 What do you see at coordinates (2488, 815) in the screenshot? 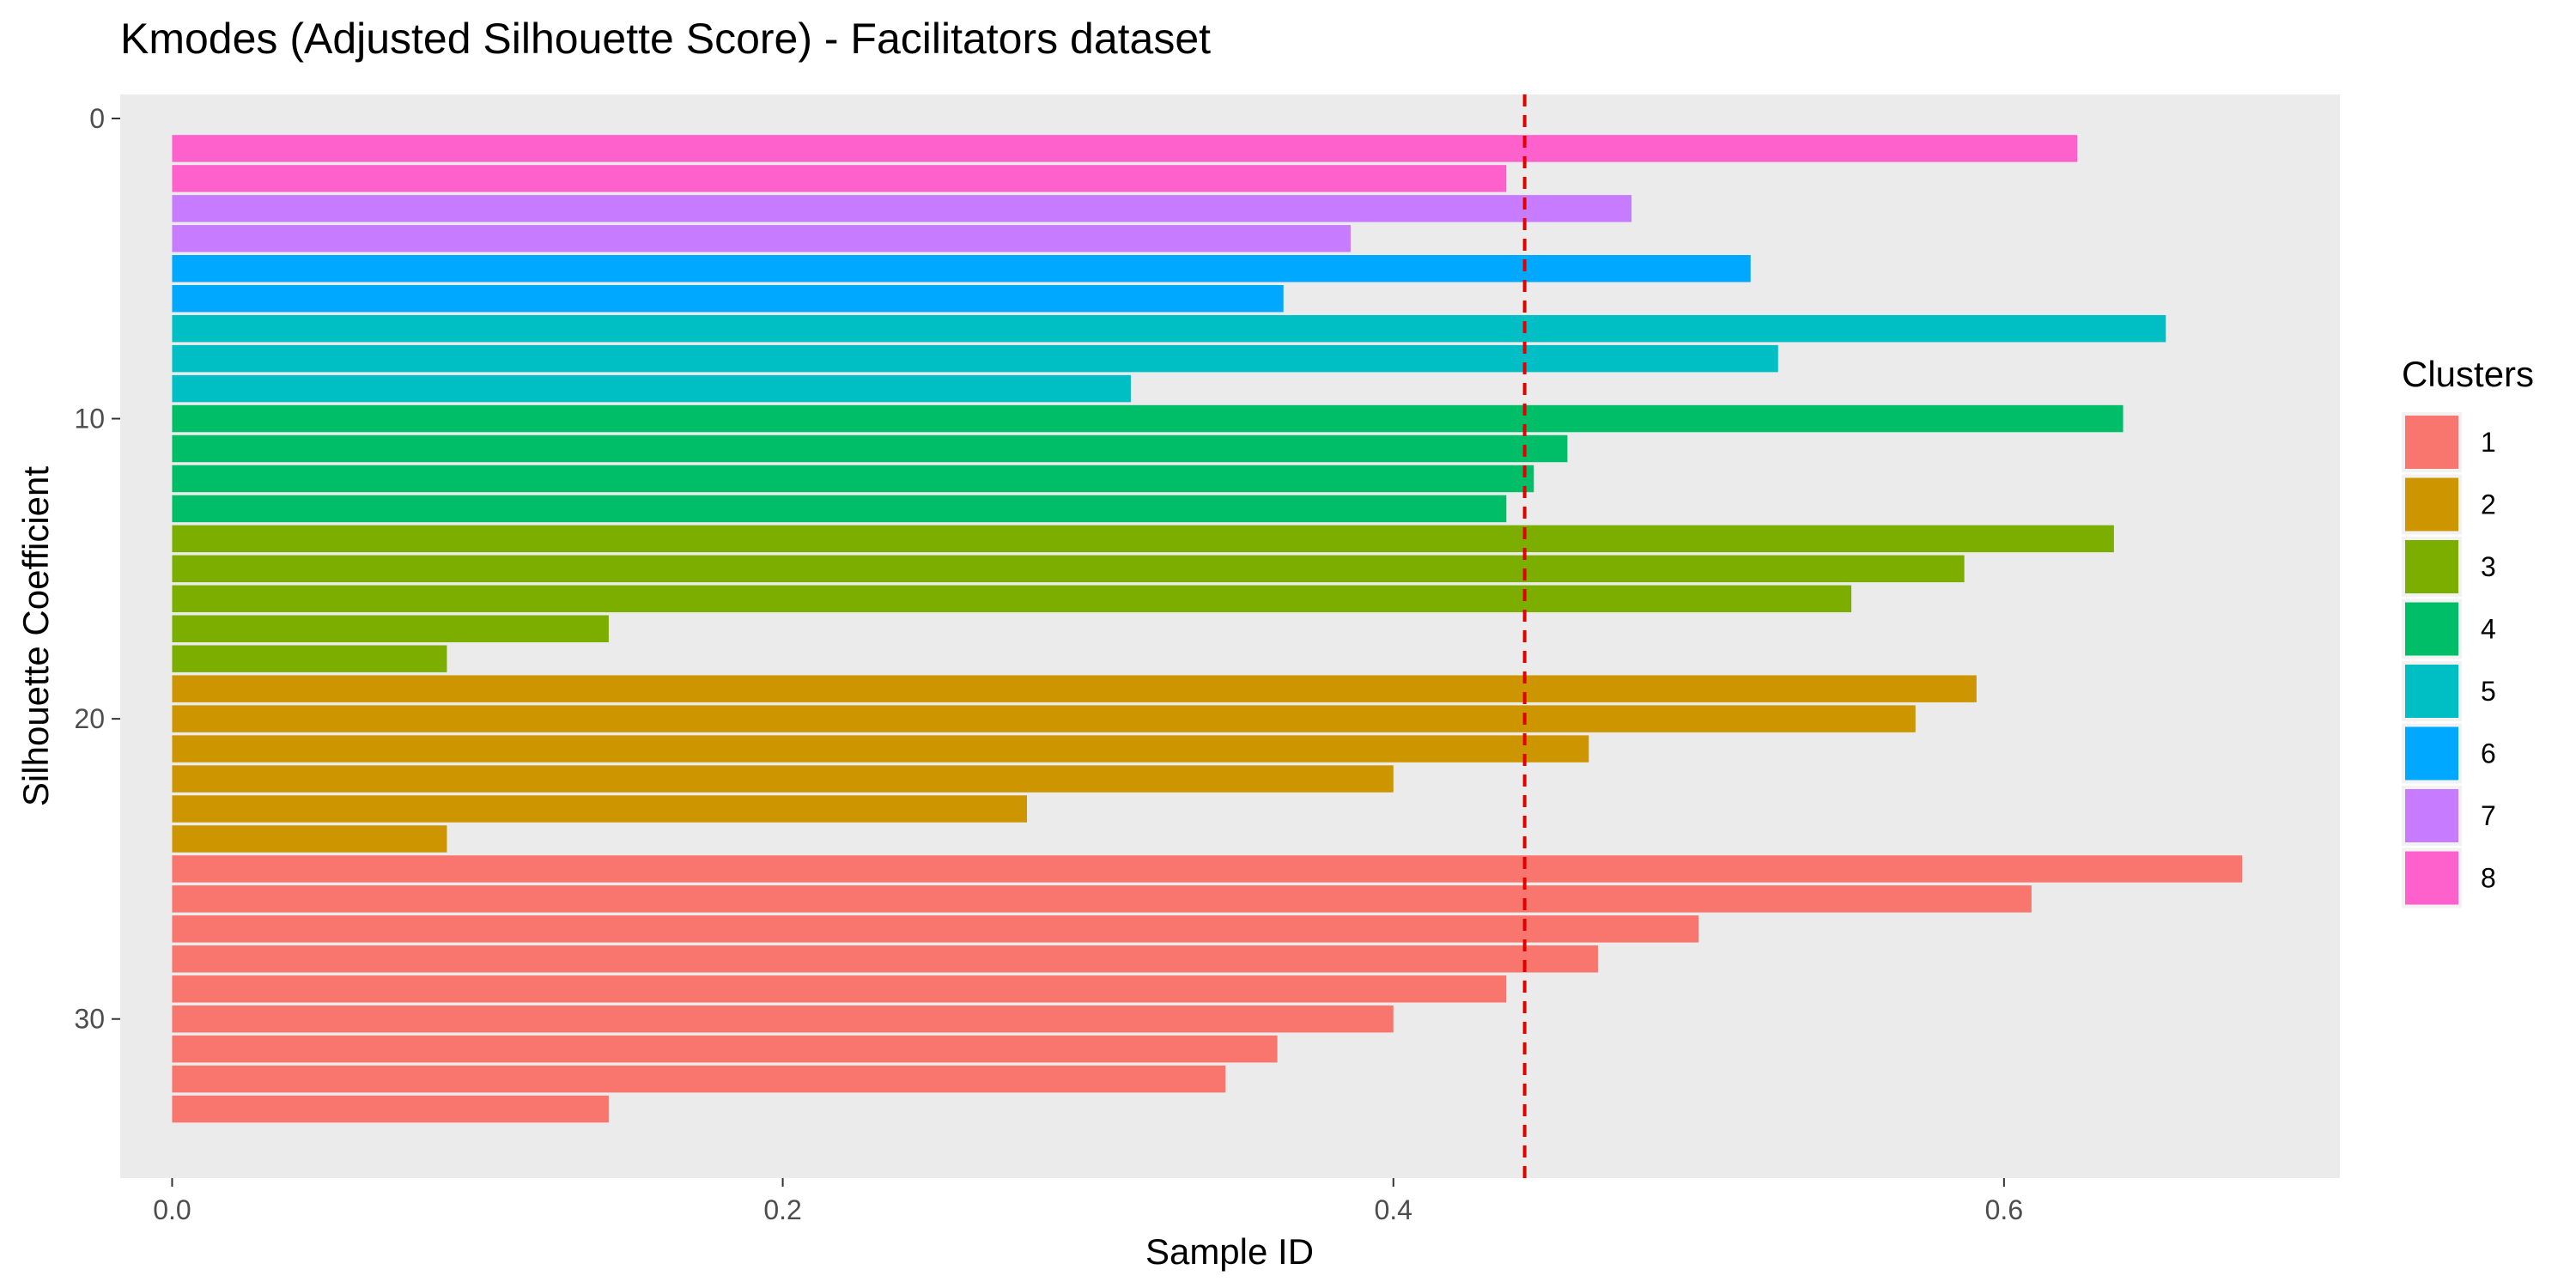
I see `legend-label-7: 7` at bounding box center [2488, 815].